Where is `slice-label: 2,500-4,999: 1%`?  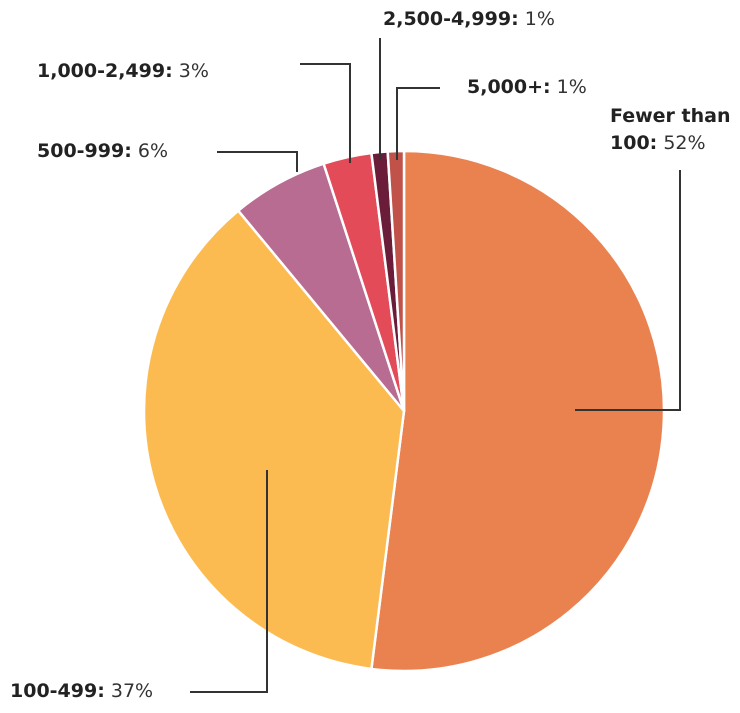
slice-label: 2,500-4,999: 1% is located at coordinates (469, 19).